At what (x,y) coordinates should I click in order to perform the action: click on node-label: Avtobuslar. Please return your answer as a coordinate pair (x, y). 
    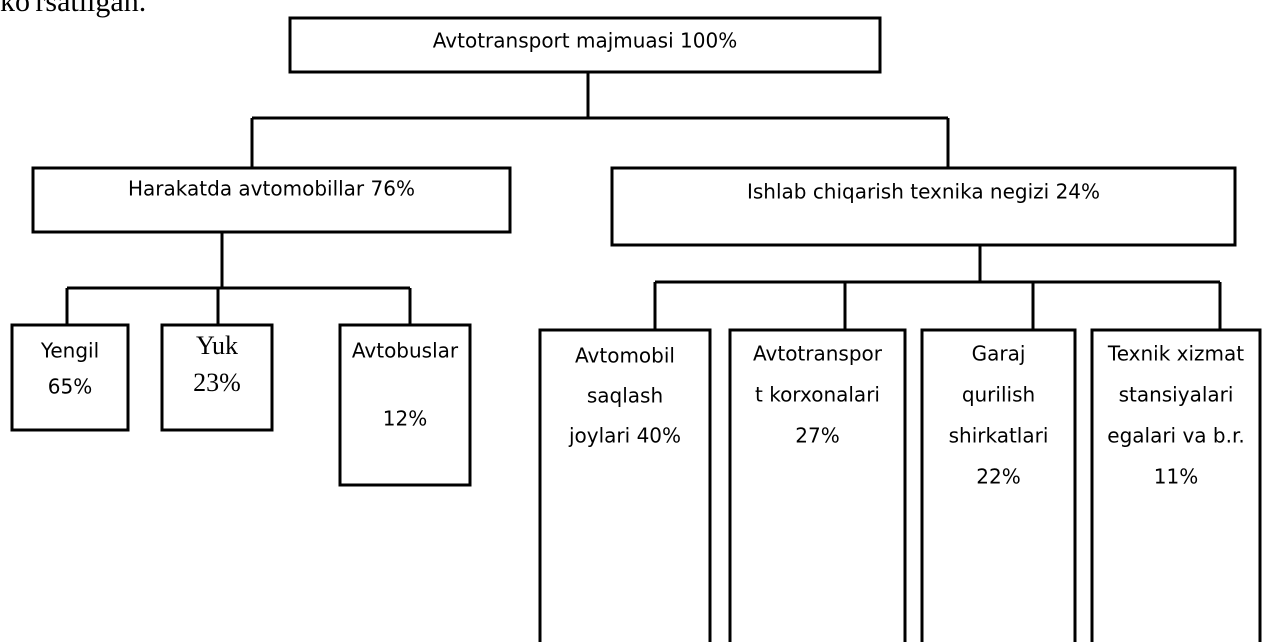
    Looking at the image, I should click on (405, 351).